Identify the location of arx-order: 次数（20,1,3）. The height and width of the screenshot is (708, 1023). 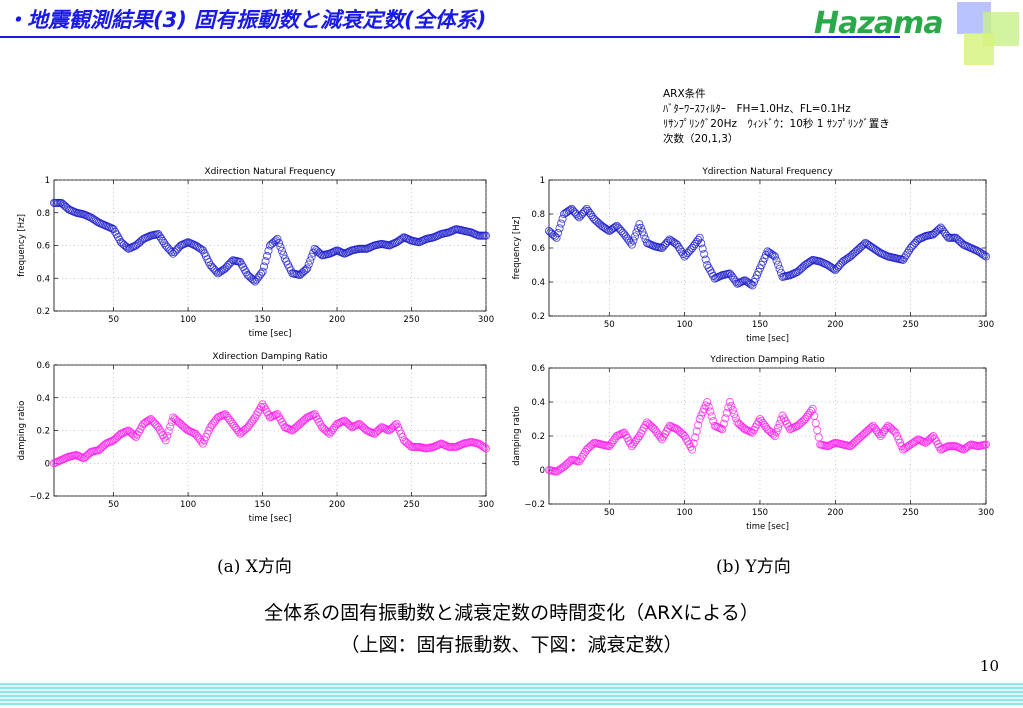
(701, 139).